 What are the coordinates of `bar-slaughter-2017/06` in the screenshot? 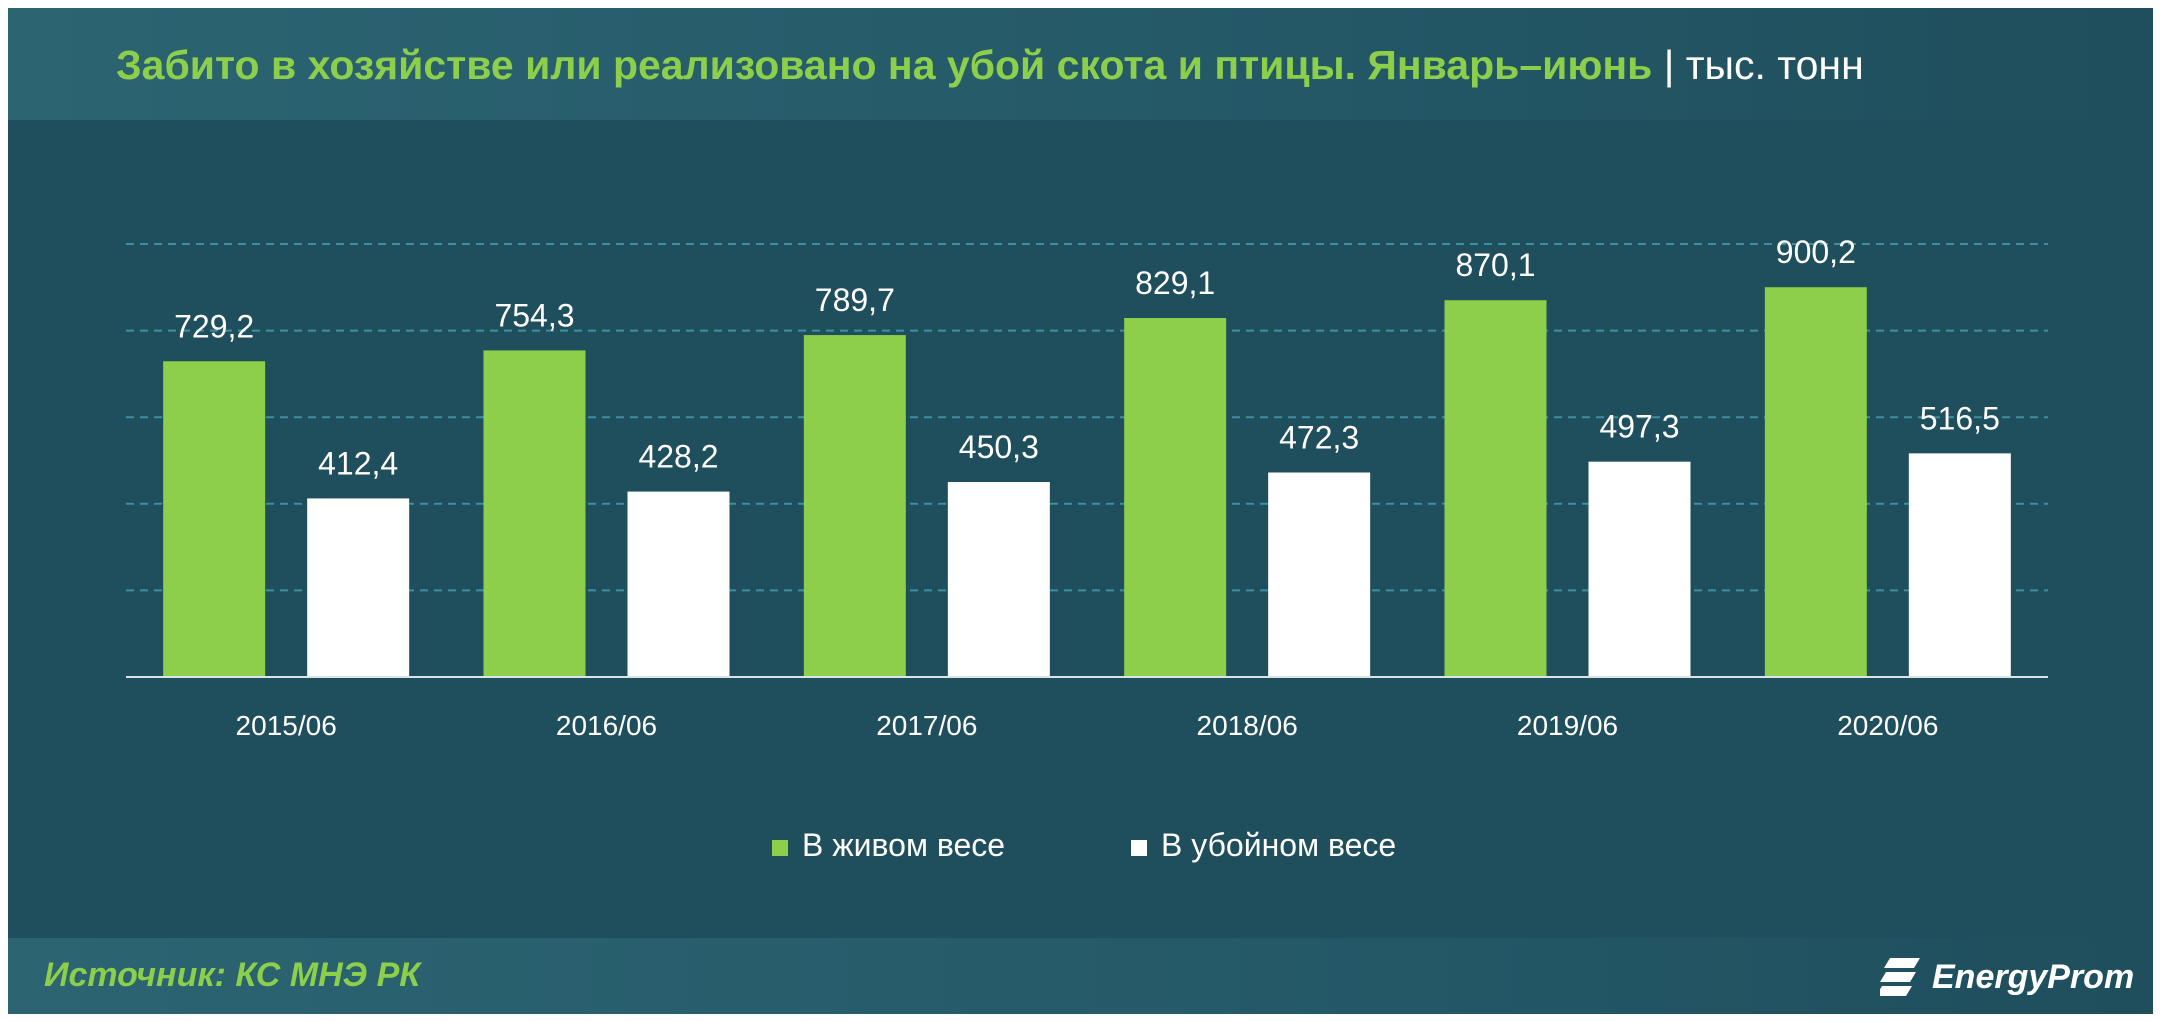 It's located at (998, 579).